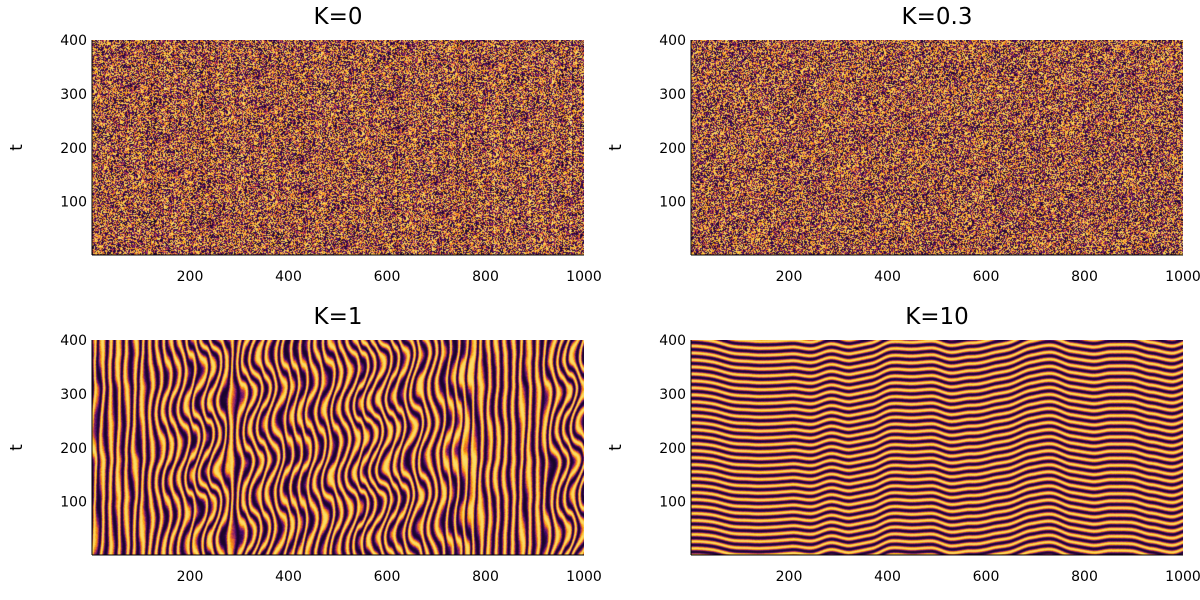  Describe the element at coordinates (887, 577) in the screenshot. I see `x-tick-label-k-10-400: 400` at that location.